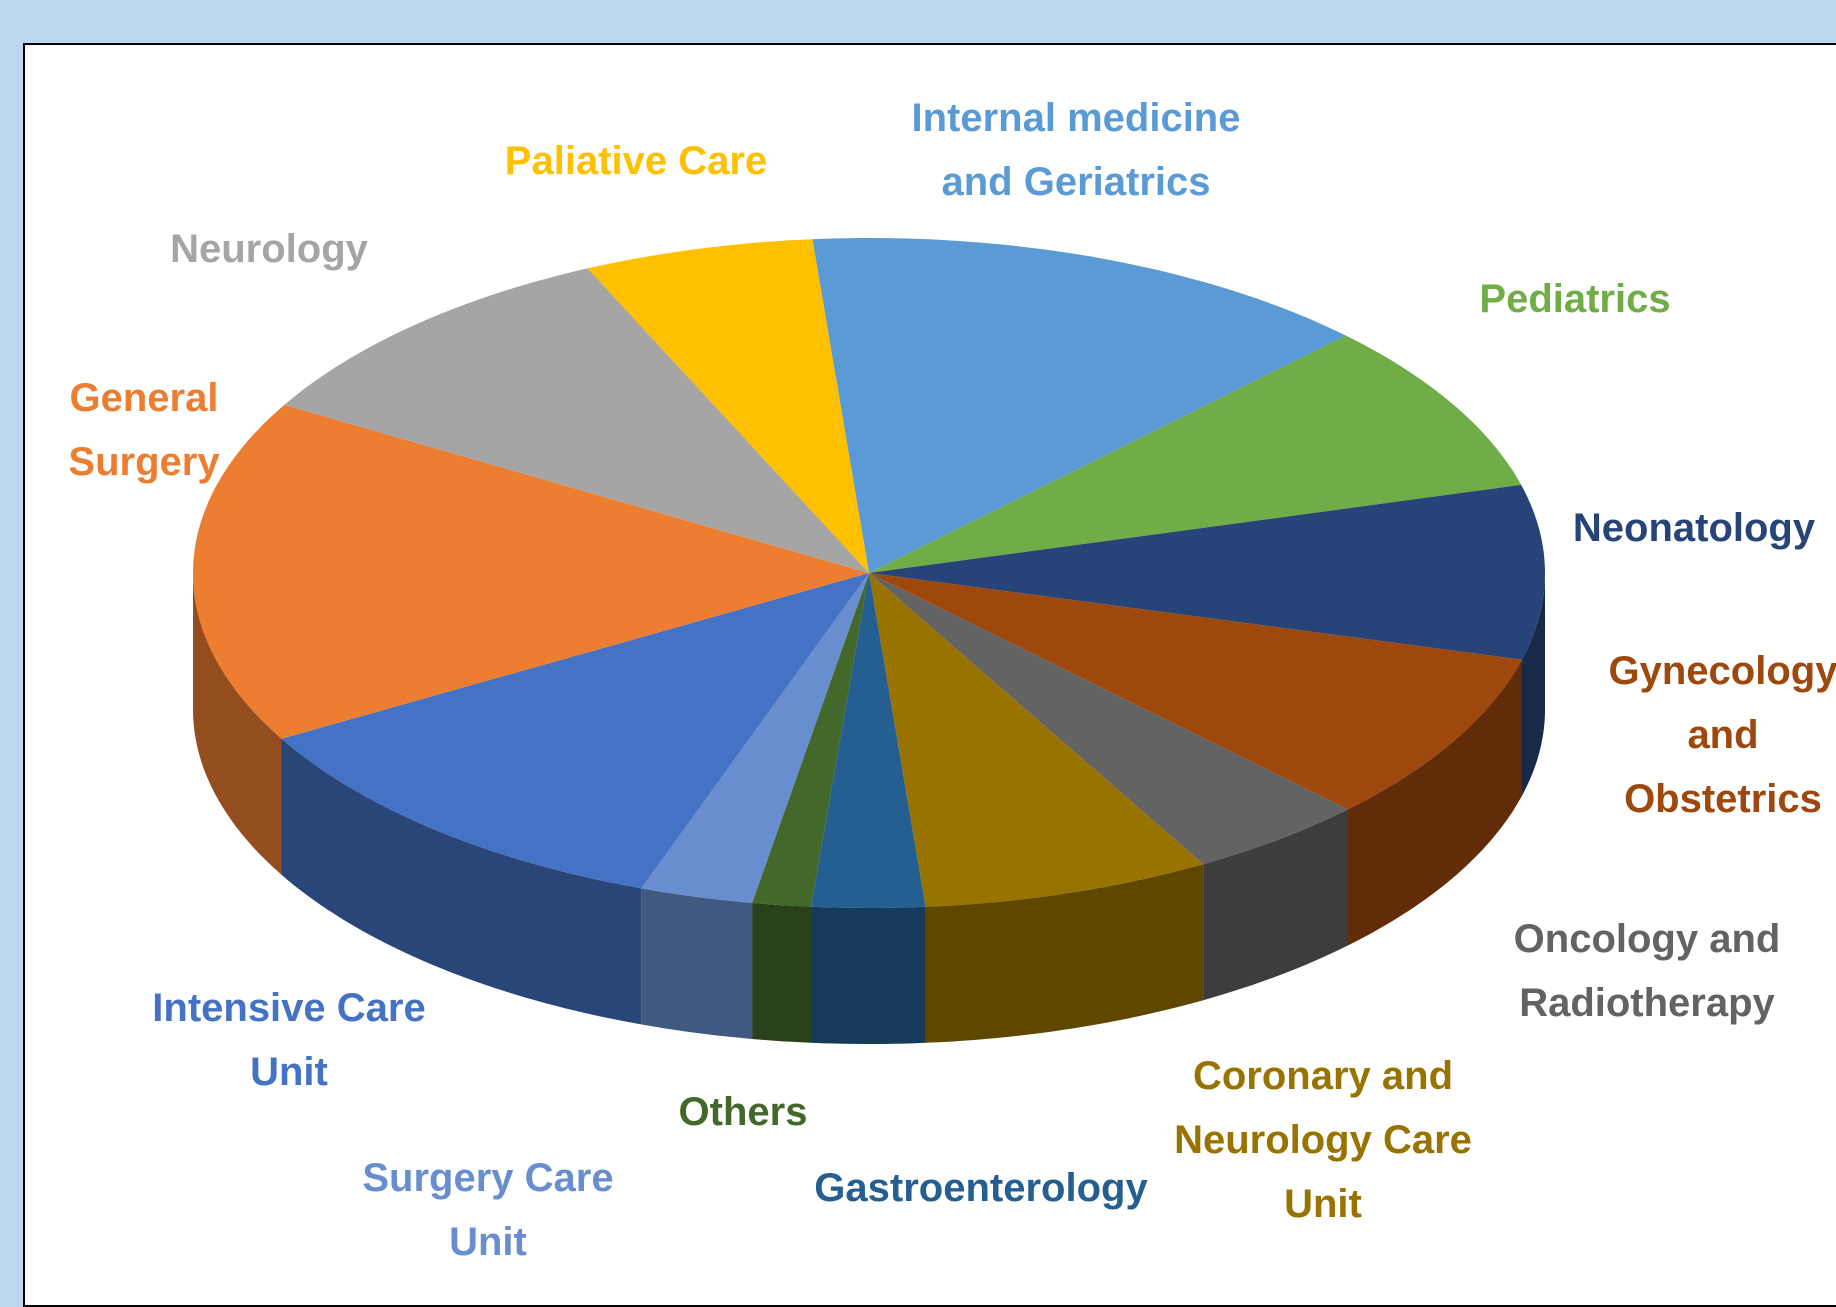 Image resolution: width=1836 pixels, height=1307 pixels. What do you see at coordinates (269, 249) in the screenshot?
I see `slice-label: Neurology` at bounding box center [269, 249].